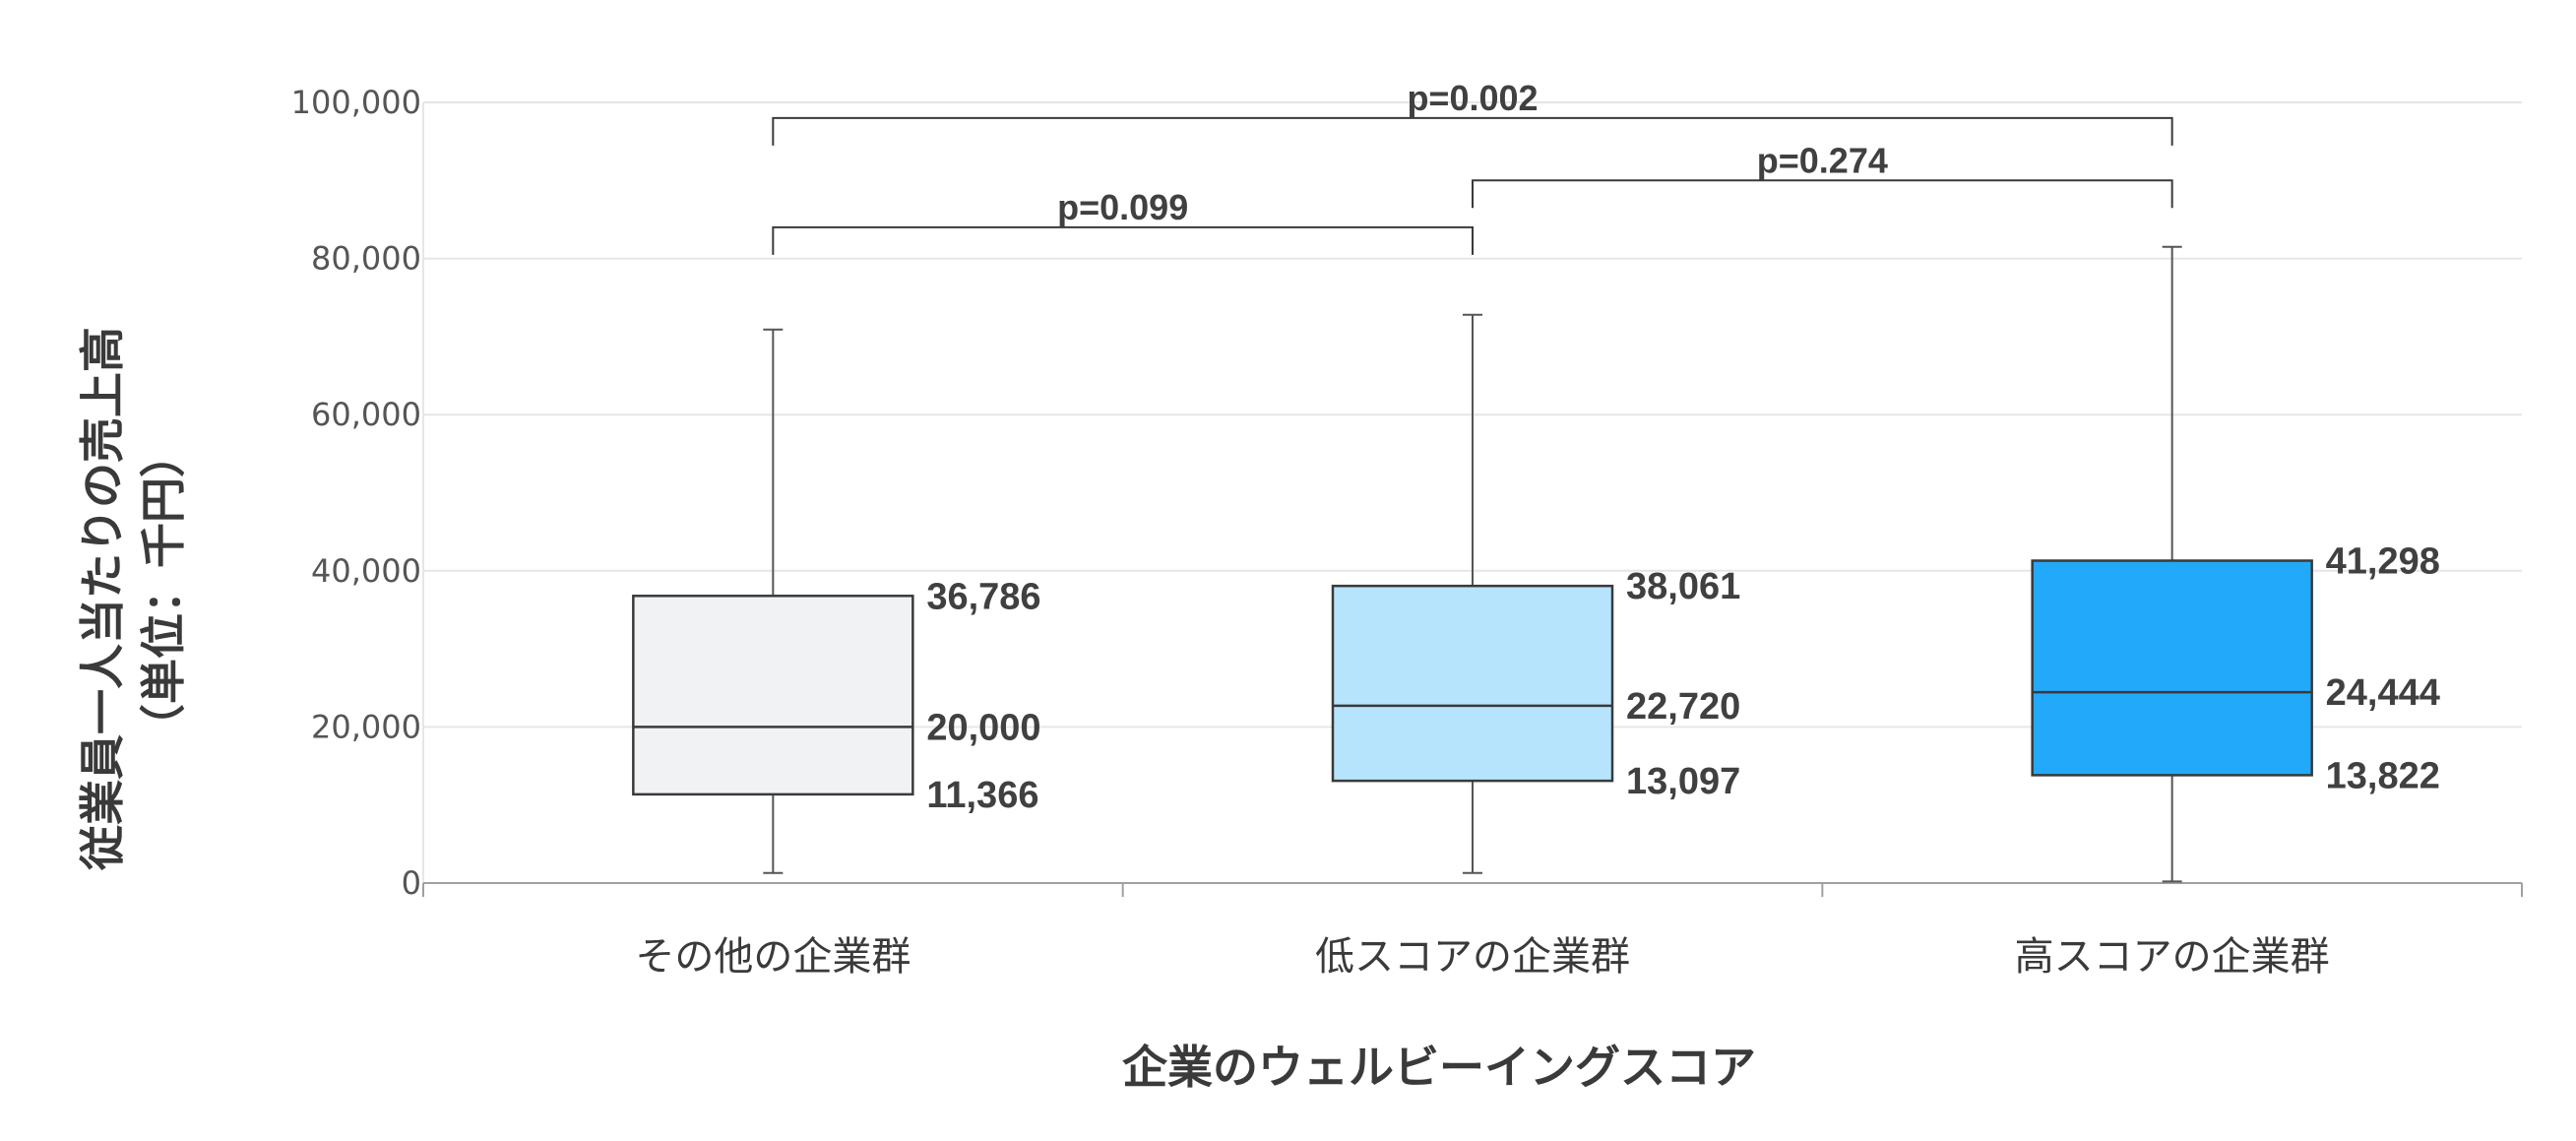 This screenshot has width=2576, height=1141. What do you see at coordinates (1683, 707) in the screenshot?
I see `median-label: 22,720` at bounding box center [1683, 707].